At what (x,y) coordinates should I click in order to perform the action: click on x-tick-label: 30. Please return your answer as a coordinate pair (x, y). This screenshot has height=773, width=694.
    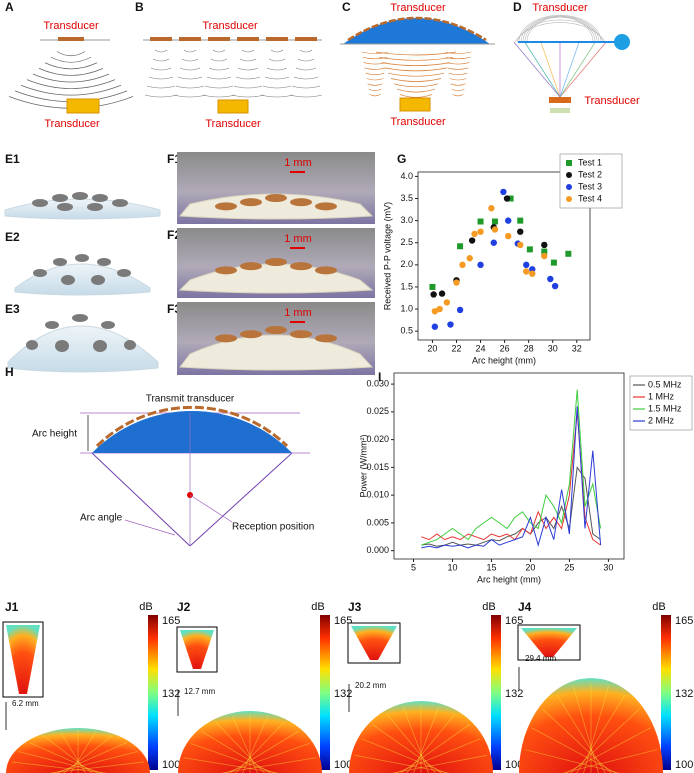
    Looking at the image, I should click on (608, 567).